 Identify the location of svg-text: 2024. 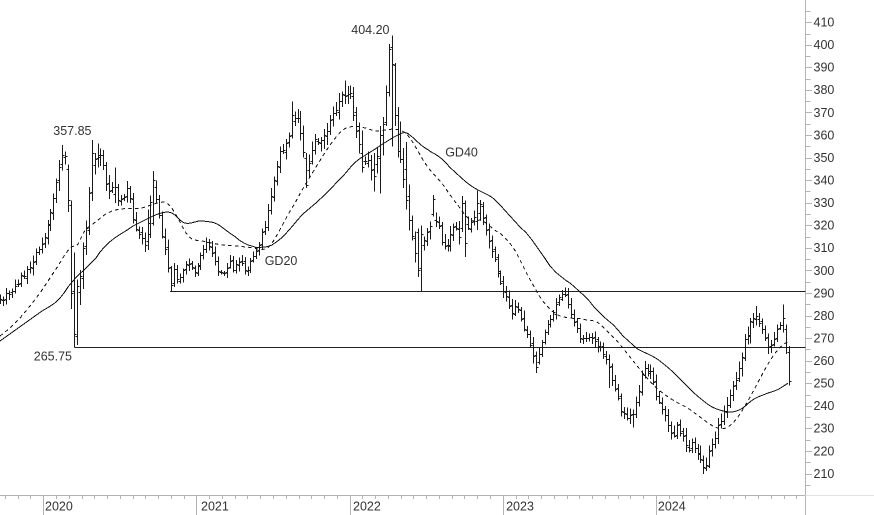
(672, 507).